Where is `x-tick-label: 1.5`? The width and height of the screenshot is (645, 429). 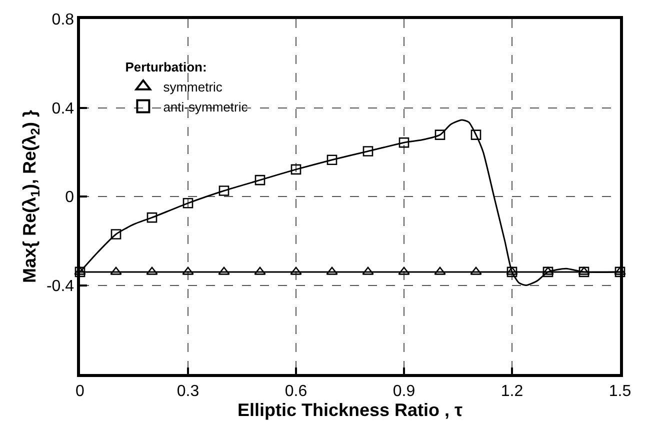 x-tick-label: 1.5 is located at coordinates (620, 391).